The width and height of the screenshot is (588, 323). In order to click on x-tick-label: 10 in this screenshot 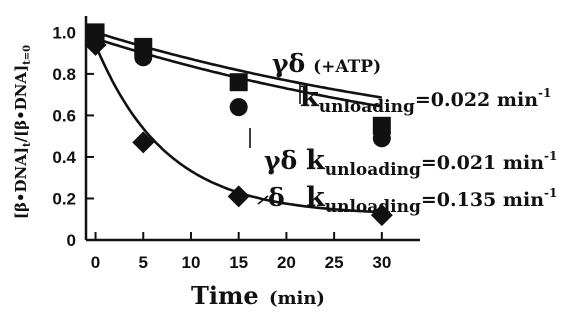, I will do `click(191, 262)`.